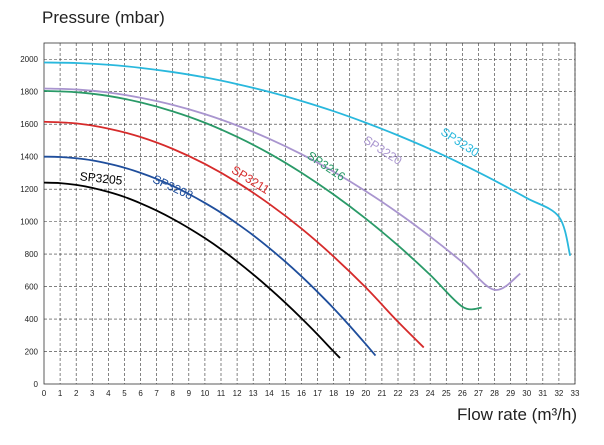 The width and height of the screenshot is (604, 445). What do you see at coordinates (237, 393) in the screenshot?
I see `x-tick-label: 12` at bounding box center [237, 393].